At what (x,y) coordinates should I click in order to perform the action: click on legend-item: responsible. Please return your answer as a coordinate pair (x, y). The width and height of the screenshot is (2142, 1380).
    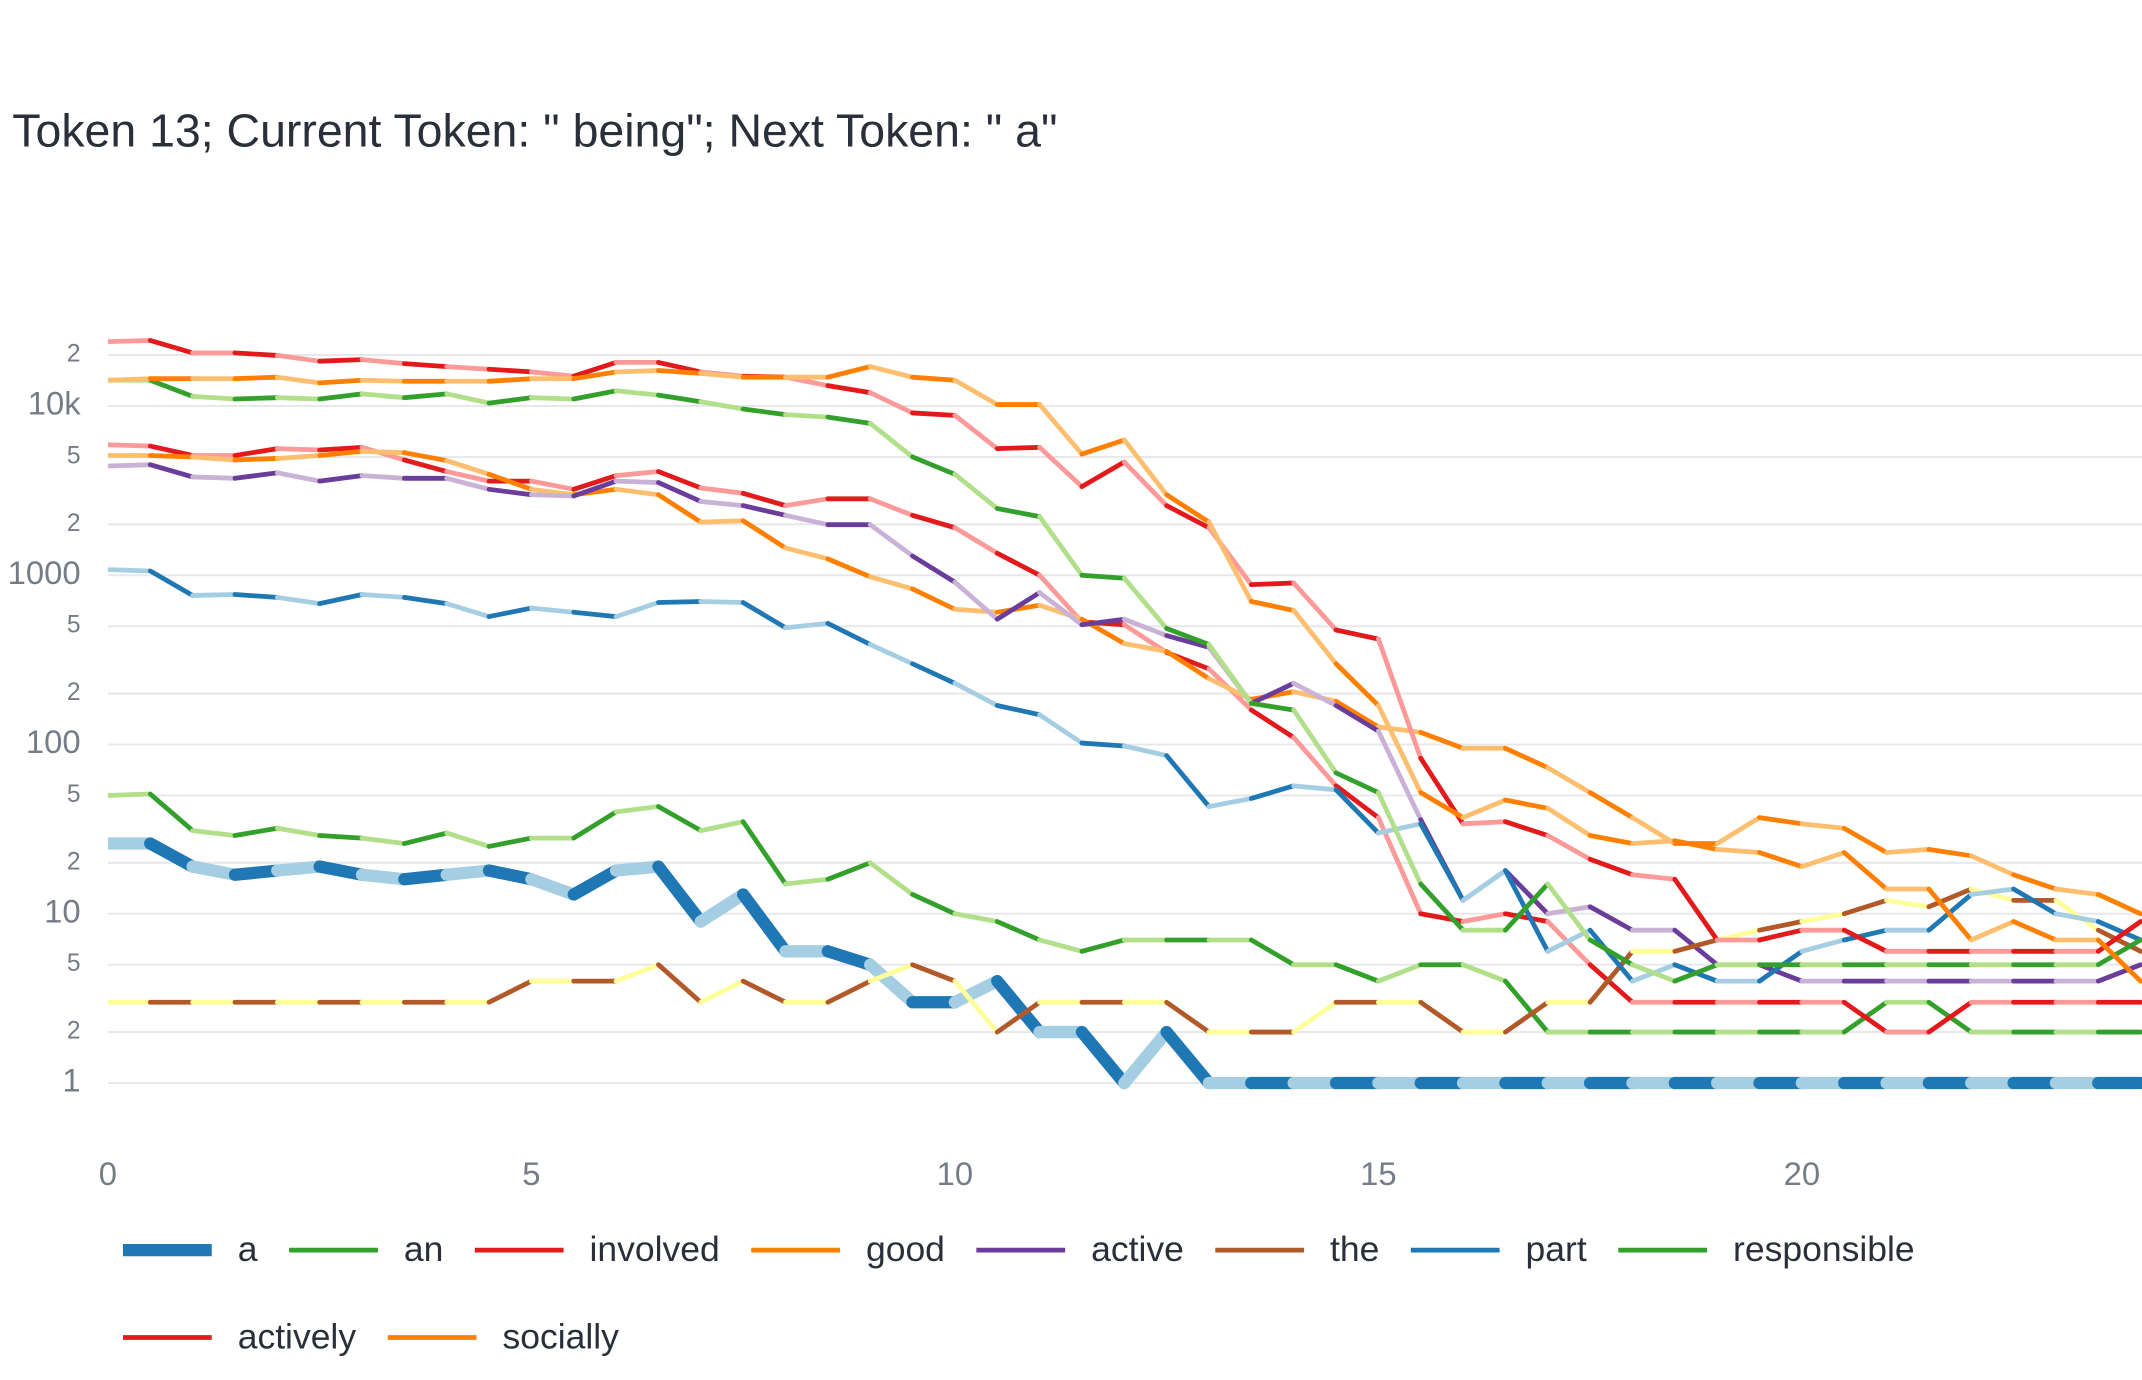
    Looking at the image, I should click on (1766, 1249).